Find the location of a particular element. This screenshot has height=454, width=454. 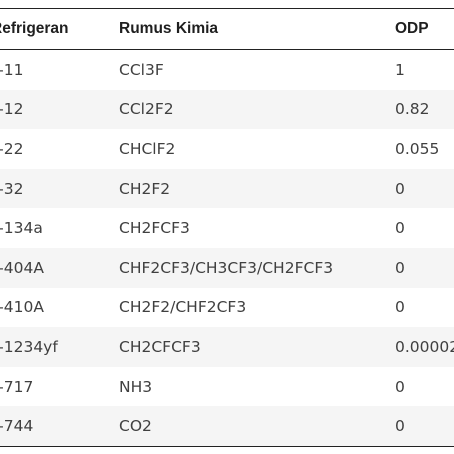

table-row: R-717 NH3 0 is located at coordinates (227, 386).